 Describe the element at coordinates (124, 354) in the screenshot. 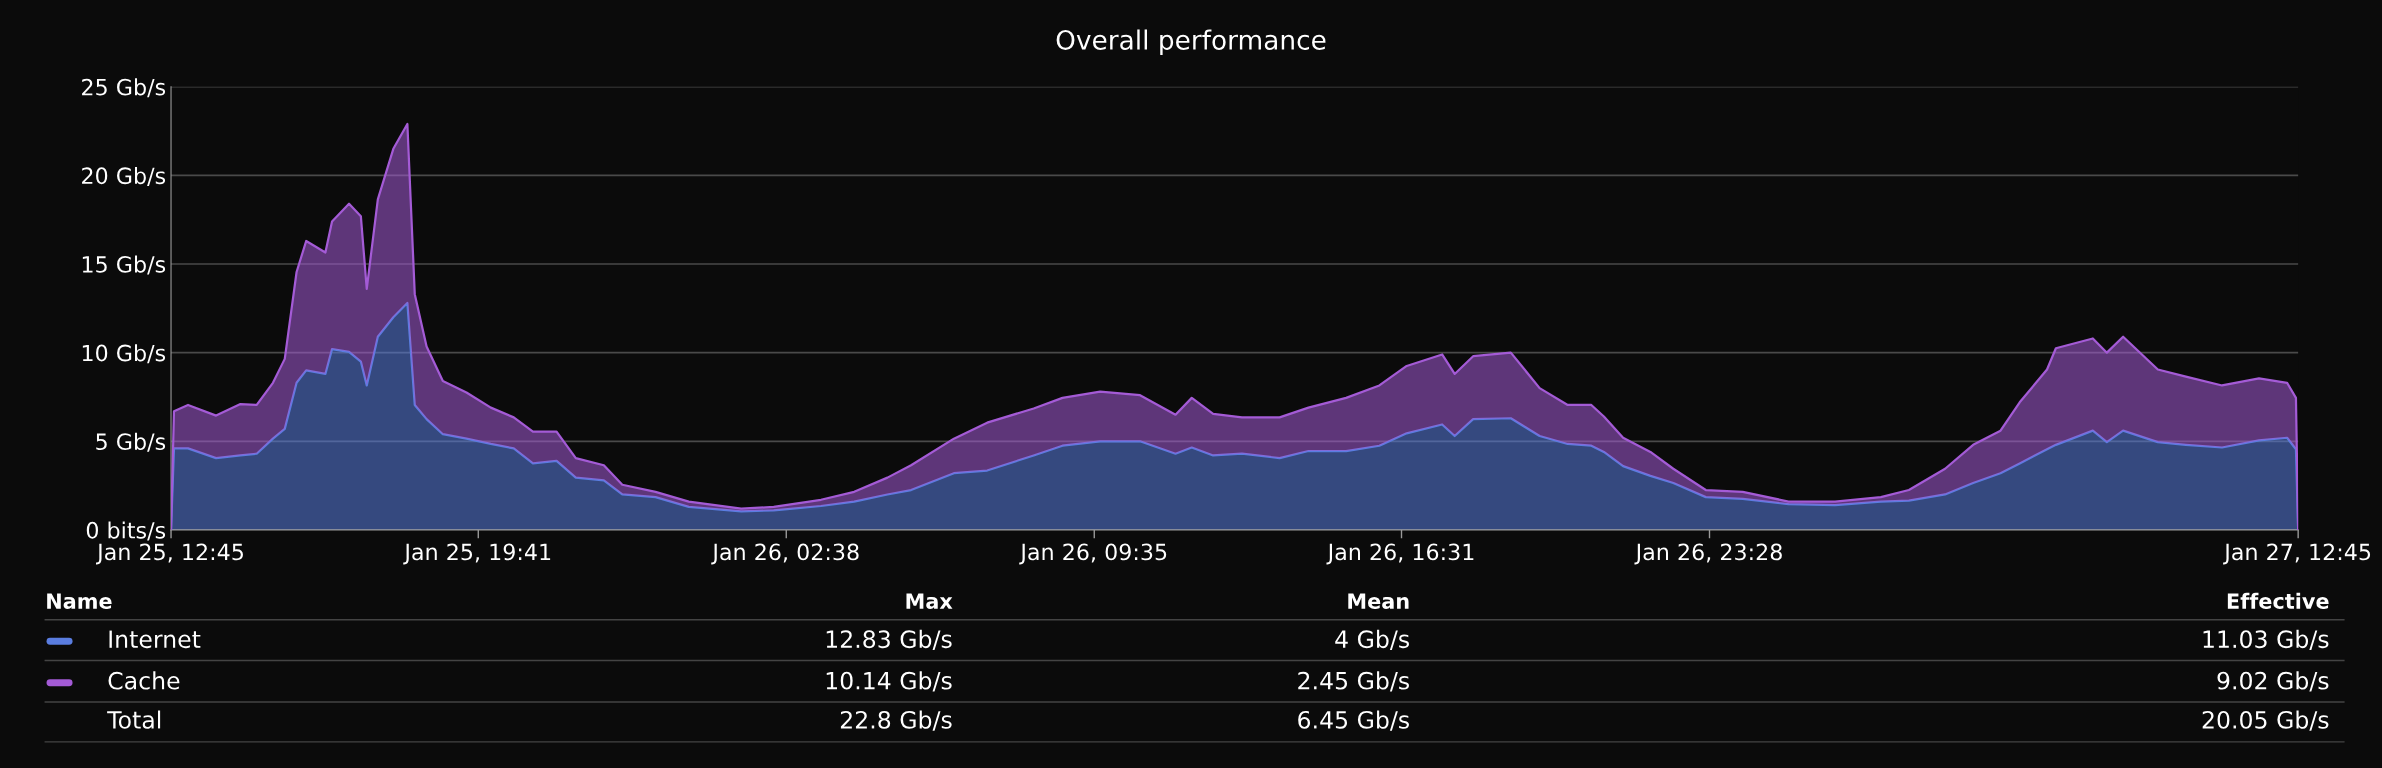

I see `y-tick-label: 10 Gb/s` at that location.